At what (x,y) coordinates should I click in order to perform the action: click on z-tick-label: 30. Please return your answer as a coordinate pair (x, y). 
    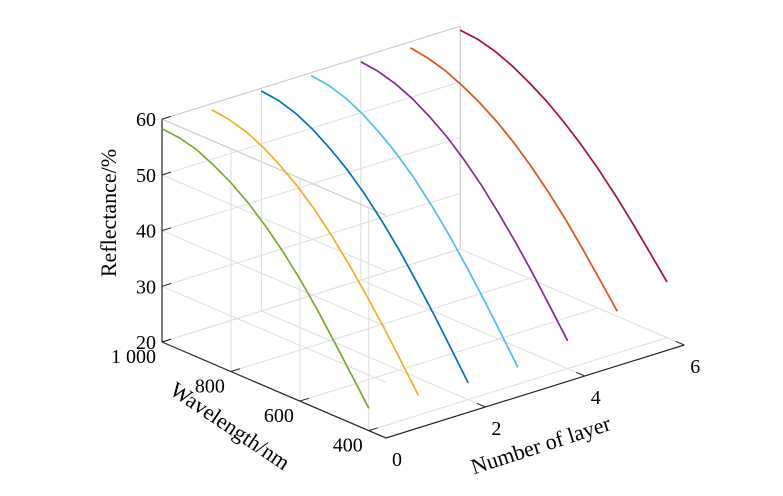
    Looking at the image, I should click on (146, 287).